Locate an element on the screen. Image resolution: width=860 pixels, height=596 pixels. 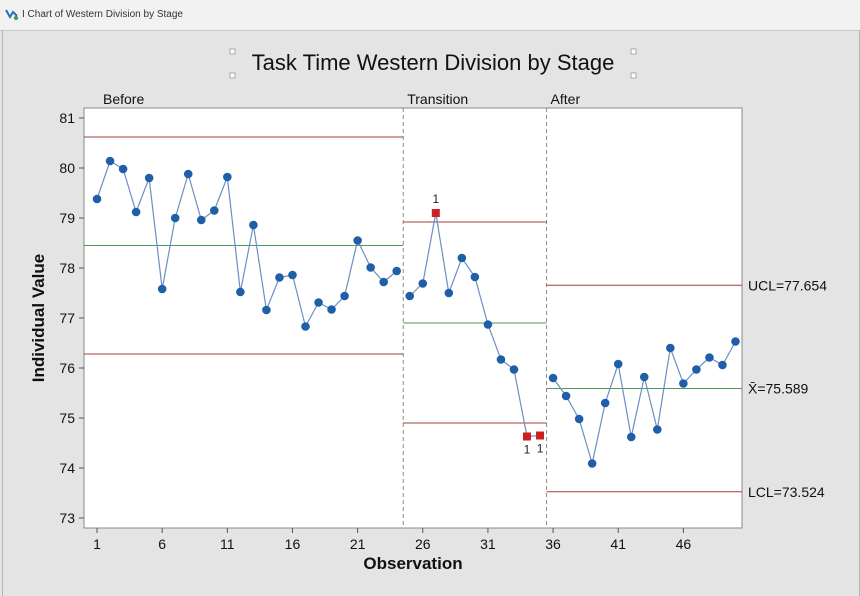
y-tick-label: 76 is located at coordinates (67, 368).